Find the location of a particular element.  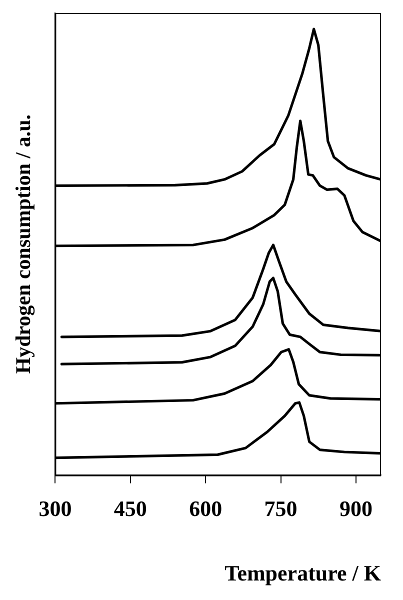

x-axis-title: Temperature / K is located at coordinates (302, 573).